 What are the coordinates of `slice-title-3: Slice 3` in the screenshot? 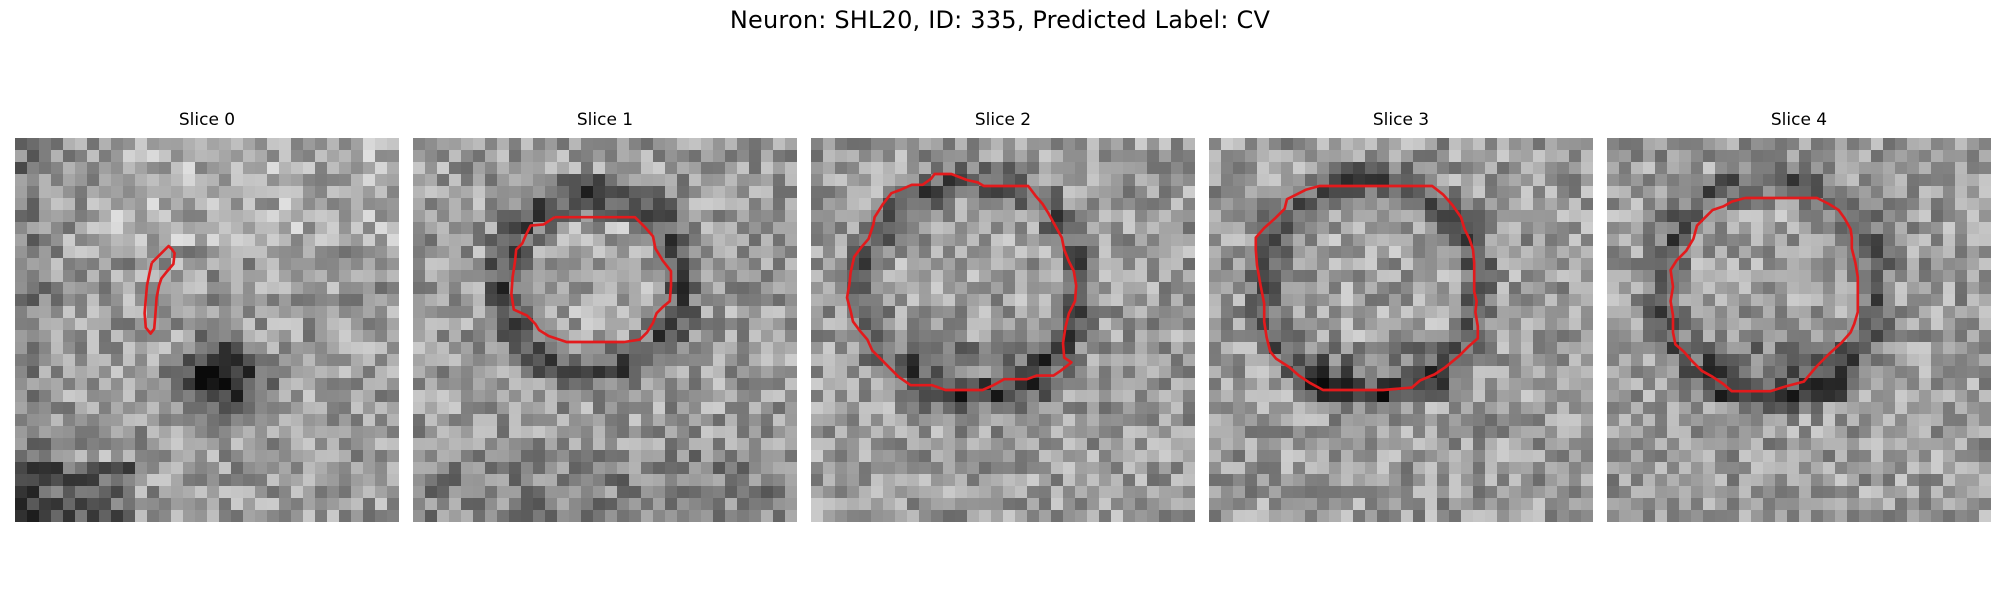 It's located at (1401, 120).